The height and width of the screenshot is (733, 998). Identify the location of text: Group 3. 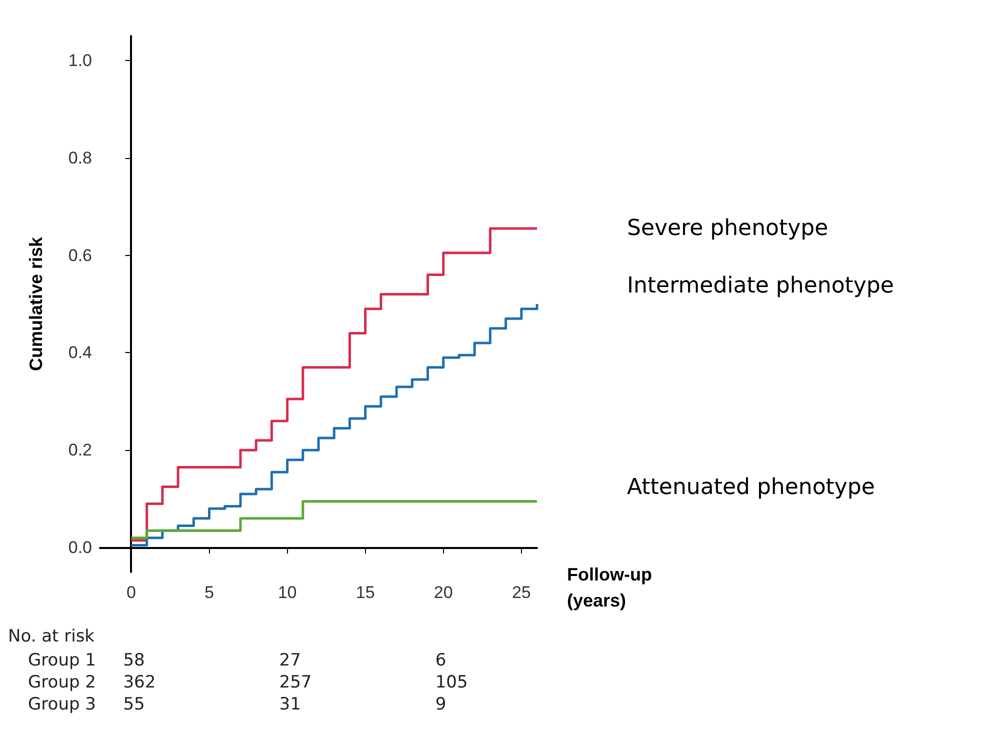
(62, 704).